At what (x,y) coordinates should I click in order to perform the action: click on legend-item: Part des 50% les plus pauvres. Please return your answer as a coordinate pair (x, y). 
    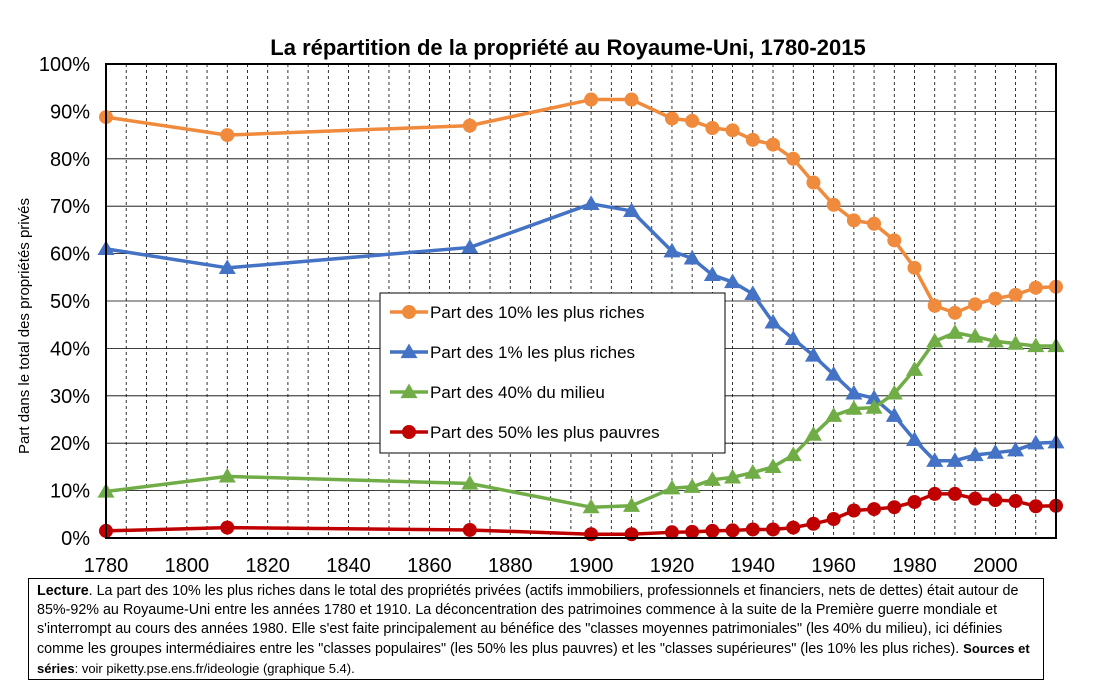
    Looking at the image, I should click on (525, 432).